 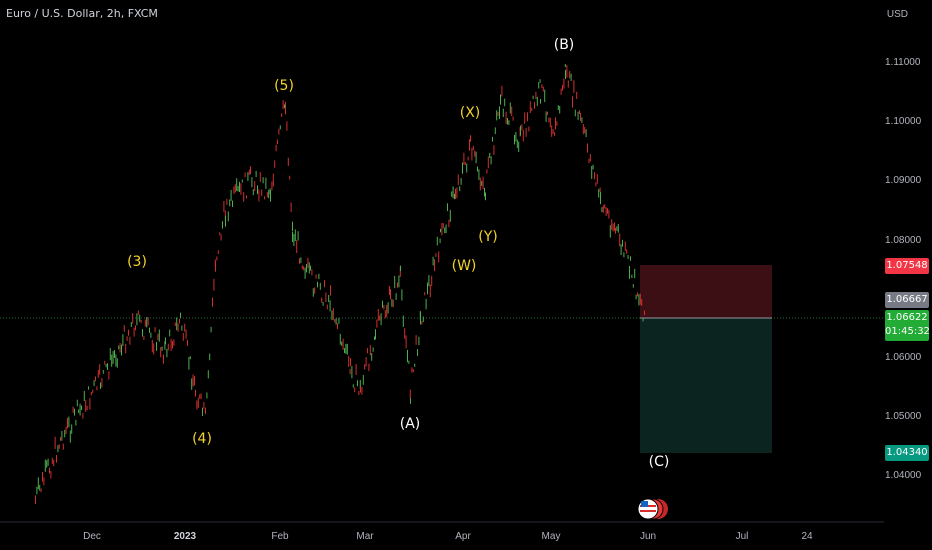 I want to click on wave-label-3: (3), so click(x=137, y=262).